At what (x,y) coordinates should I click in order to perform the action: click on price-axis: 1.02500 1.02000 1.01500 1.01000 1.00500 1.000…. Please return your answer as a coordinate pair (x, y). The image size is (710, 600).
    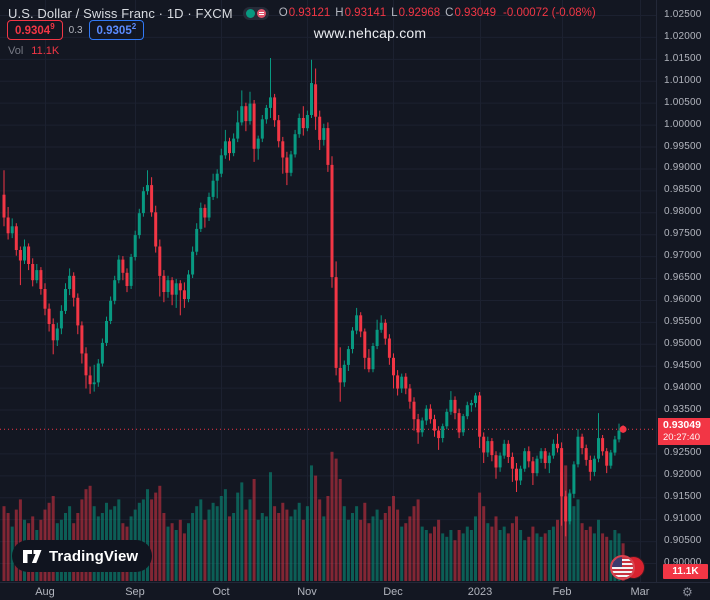
    Looking at the image, I should click on (683, 291).